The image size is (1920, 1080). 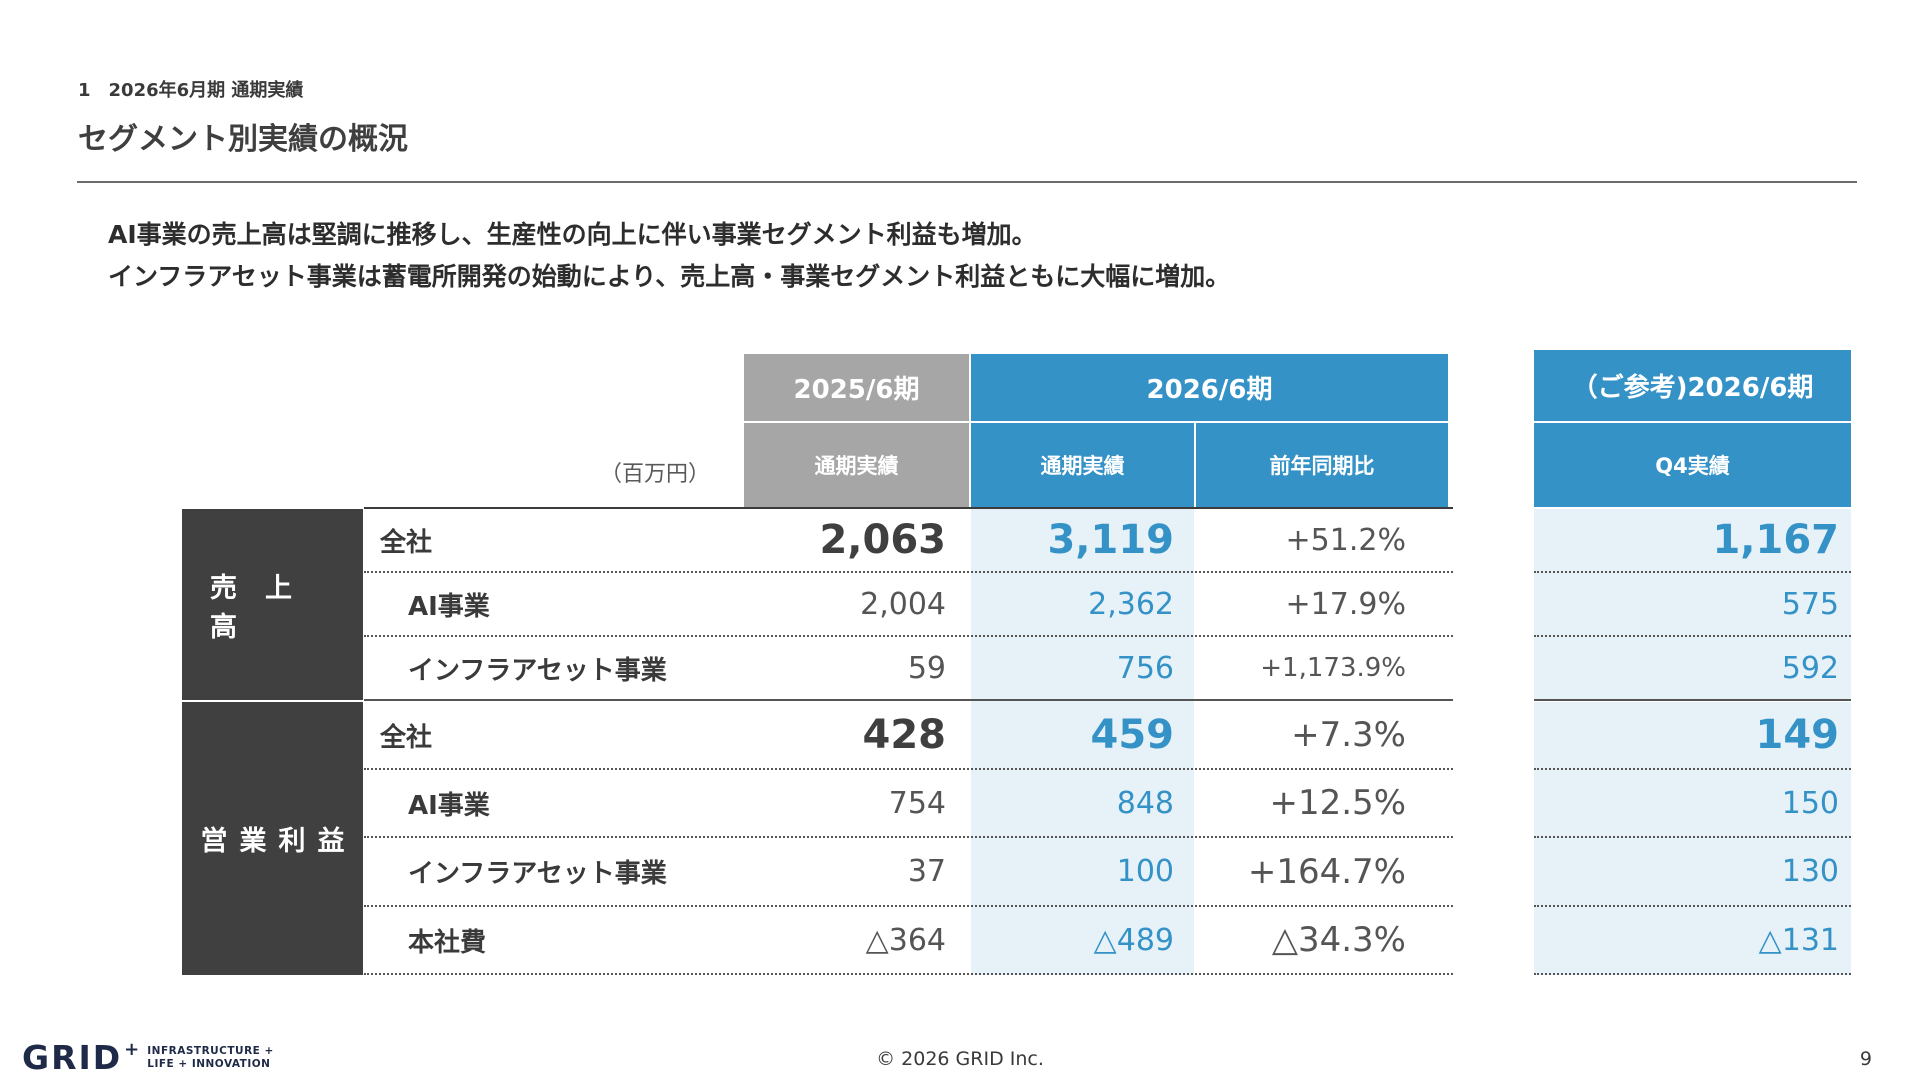 What do you see at coordinates (904, 735) in the screenshot?
I see `value-prev: 428` at bounding box center [904, 735].